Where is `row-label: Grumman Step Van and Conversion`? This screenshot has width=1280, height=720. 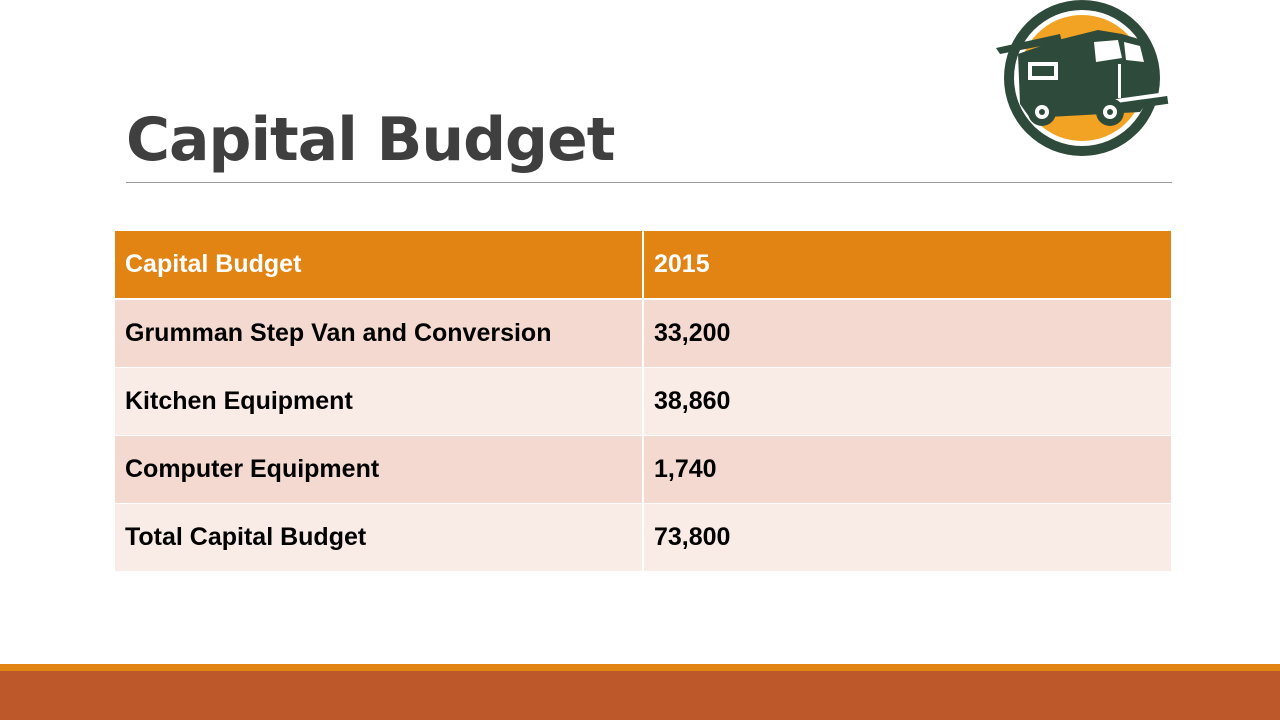 row-label: Grumman Step Van and Conversion is located at coordinates (379, 332).